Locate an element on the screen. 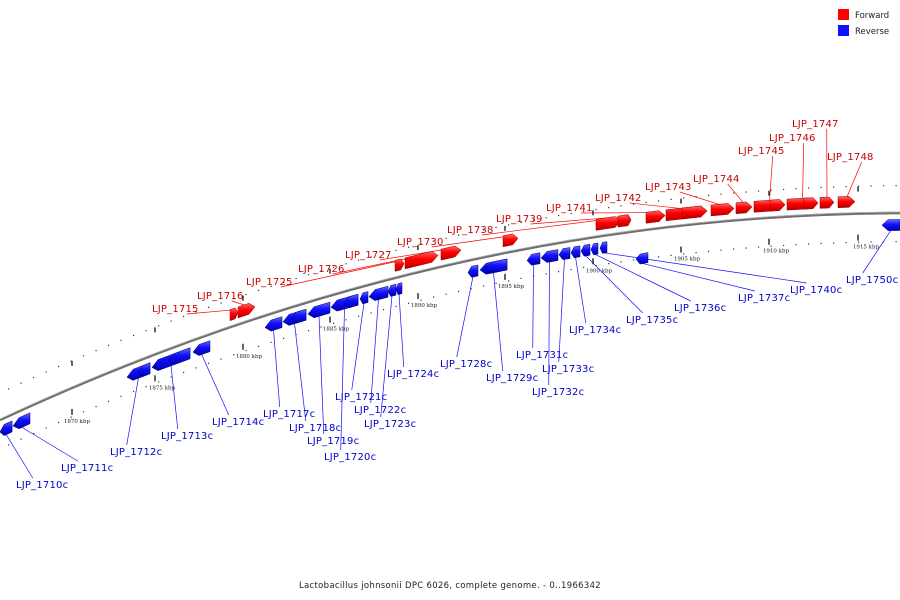 The image size is (900, 600). reverse-gene-ljp-1717c is located at coordinates (273, 324).